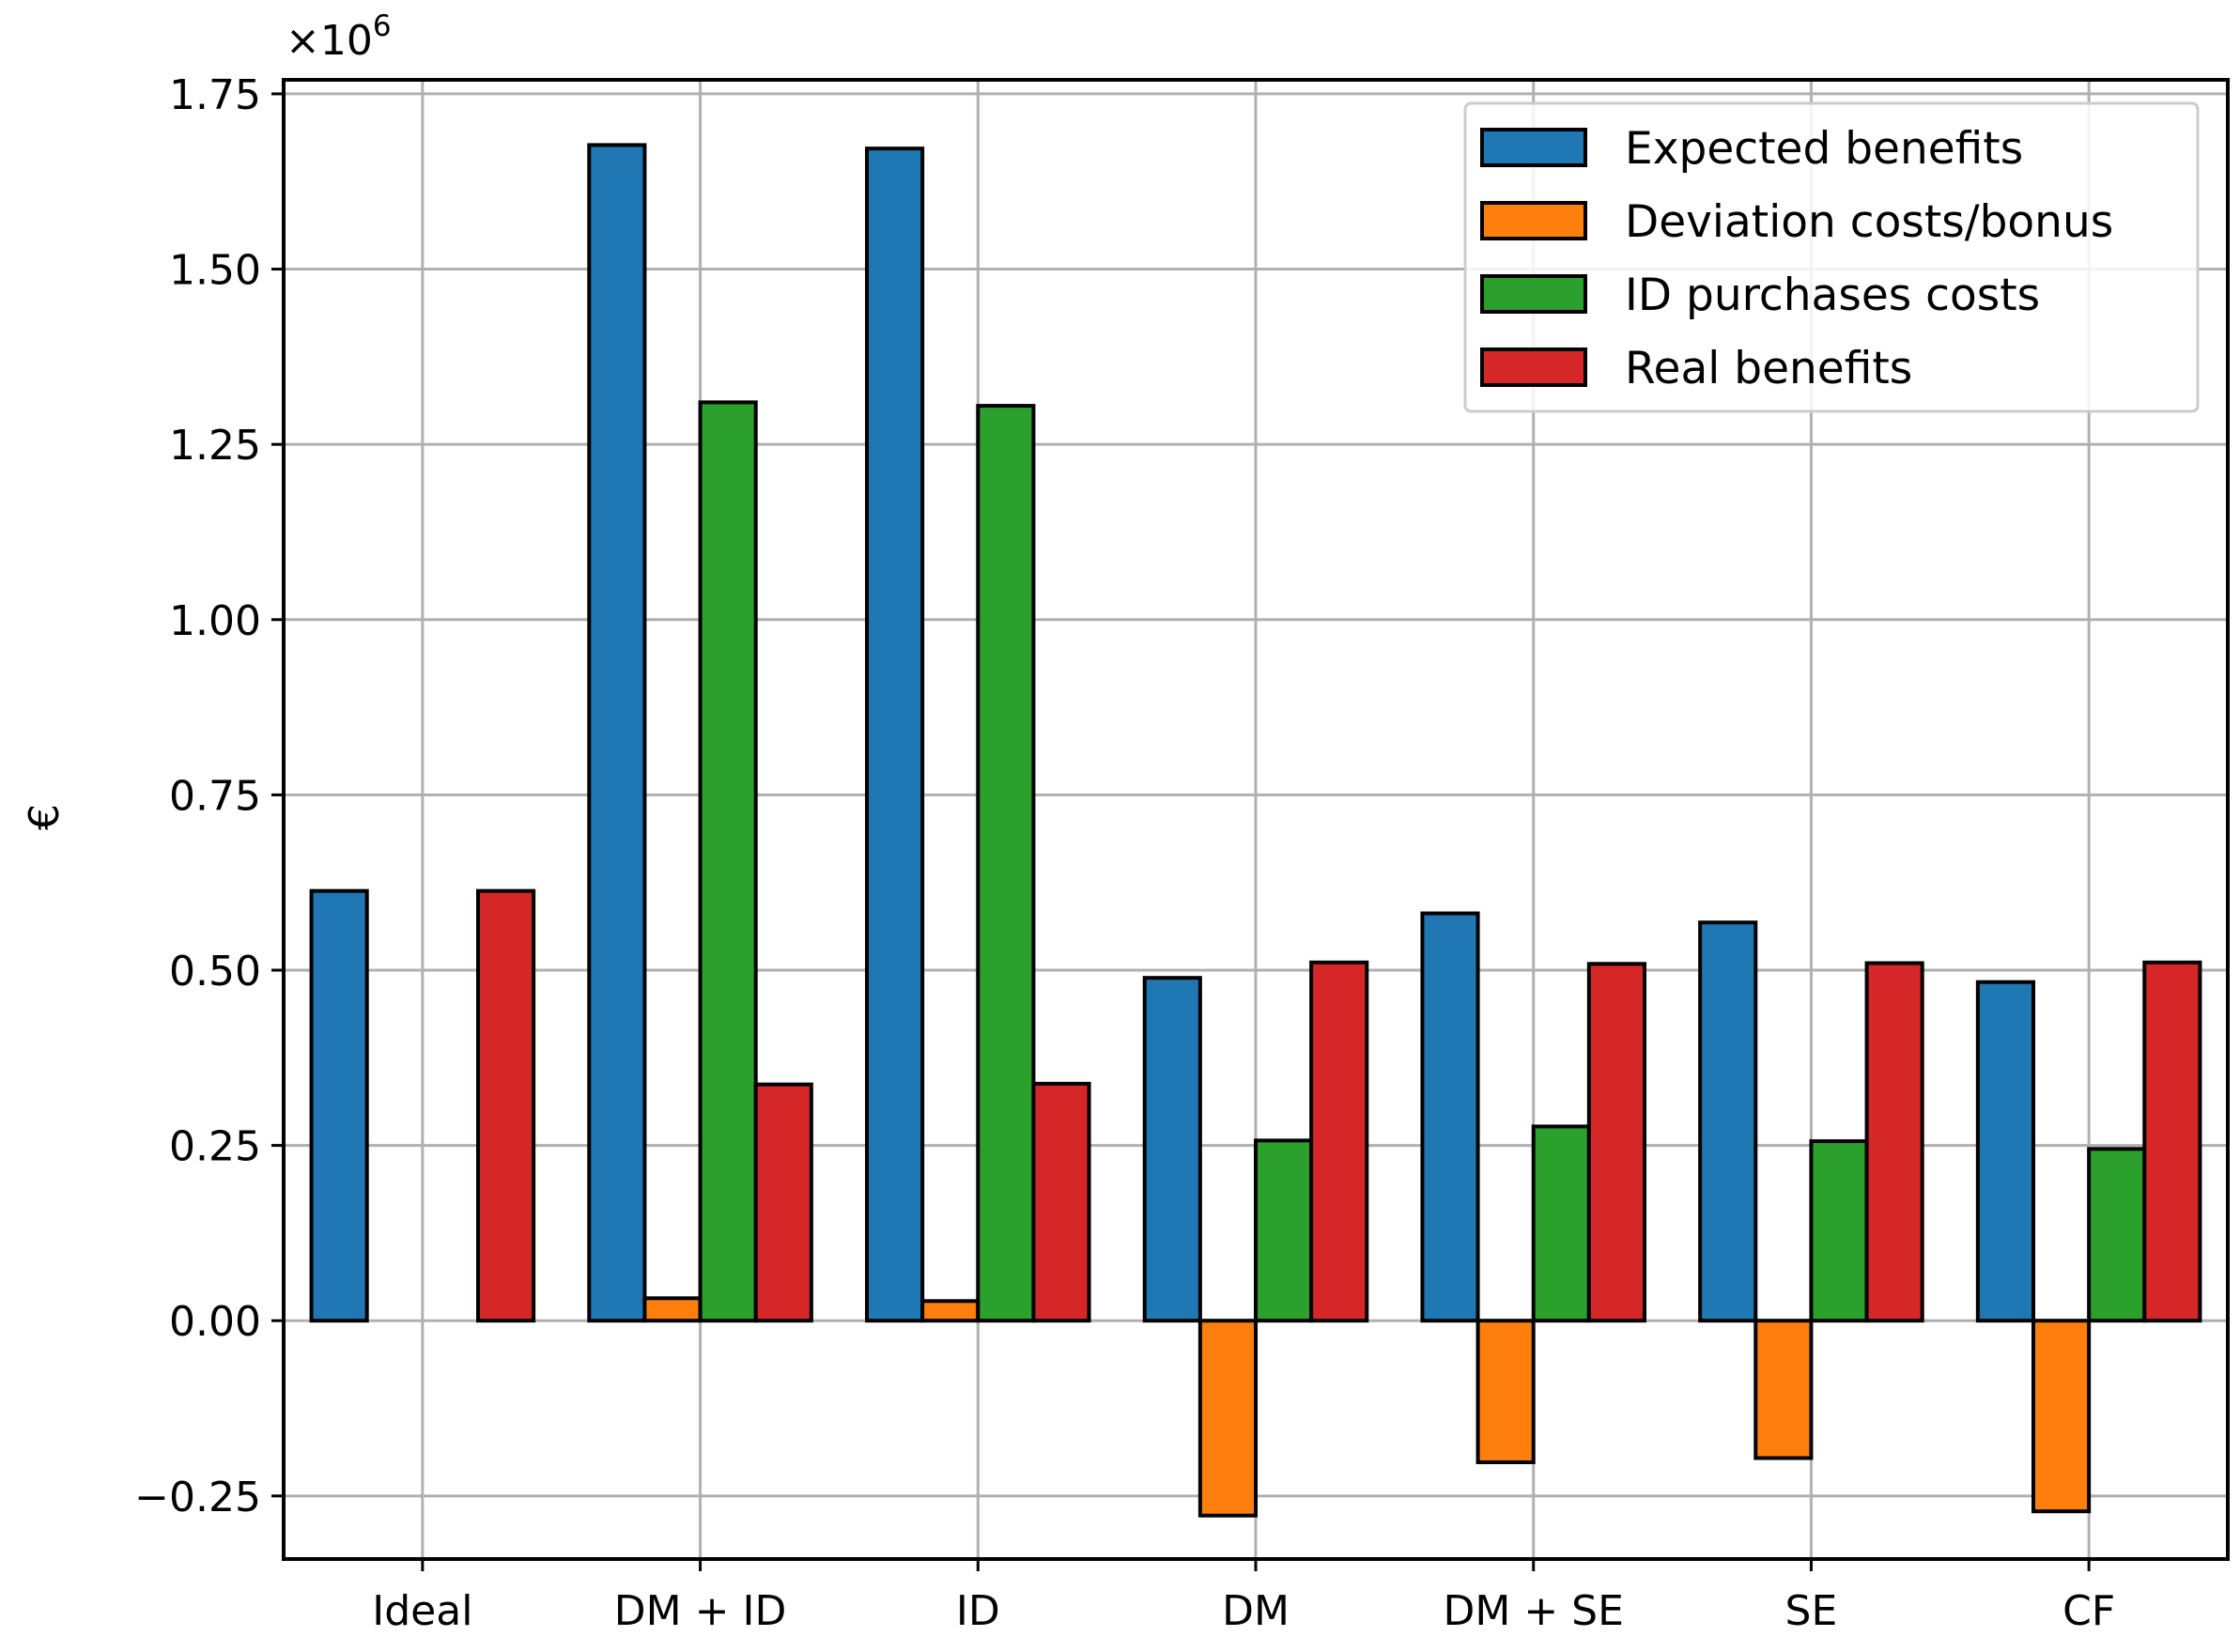 The height and width of the screenshot is (1652, 2240). I want to click on y-tick-label: 0.00, so click(215, 1322).